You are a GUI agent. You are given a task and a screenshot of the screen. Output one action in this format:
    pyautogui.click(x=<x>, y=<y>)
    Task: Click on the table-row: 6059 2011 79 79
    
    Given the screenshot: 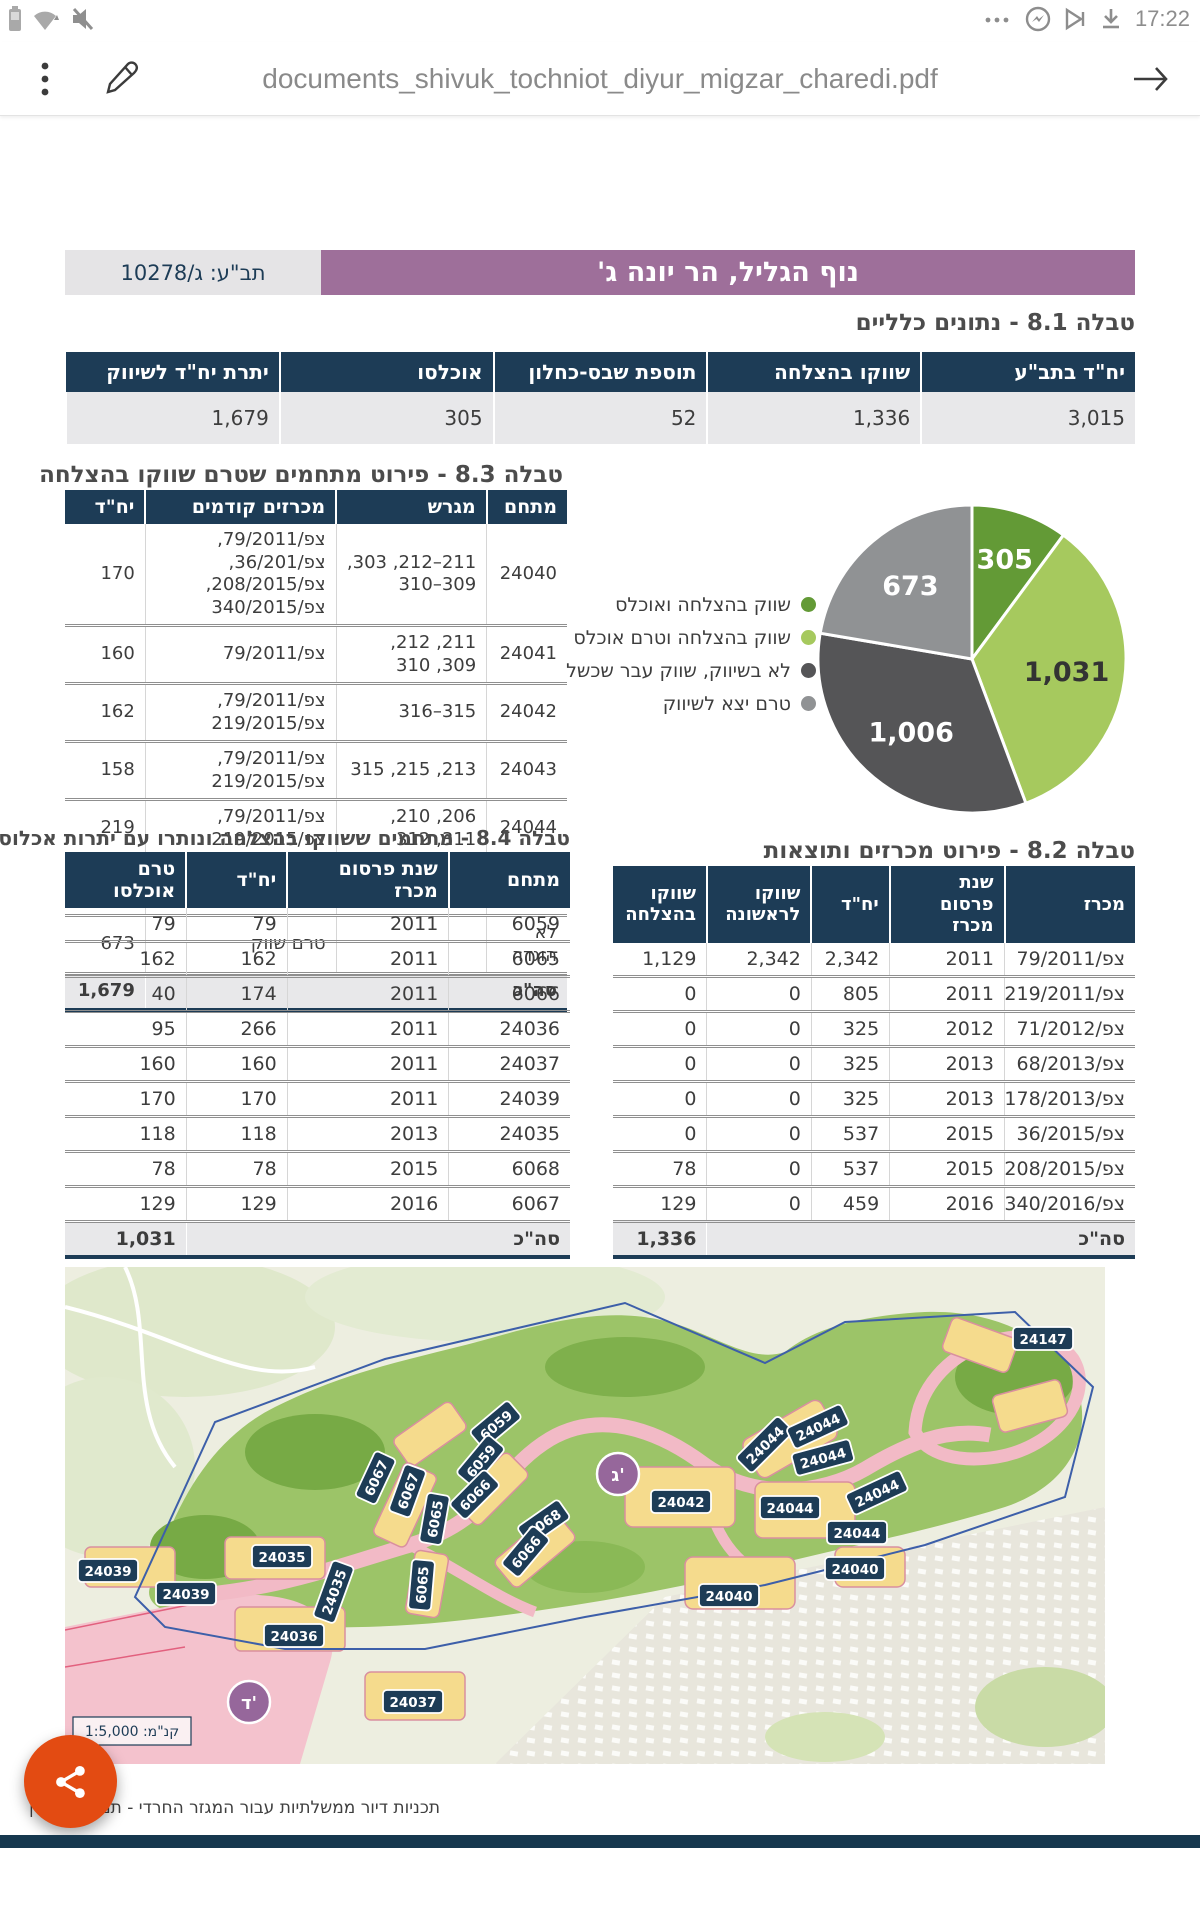 What is the action you would take?
    pyautogui.click(x=317, y=925)
    